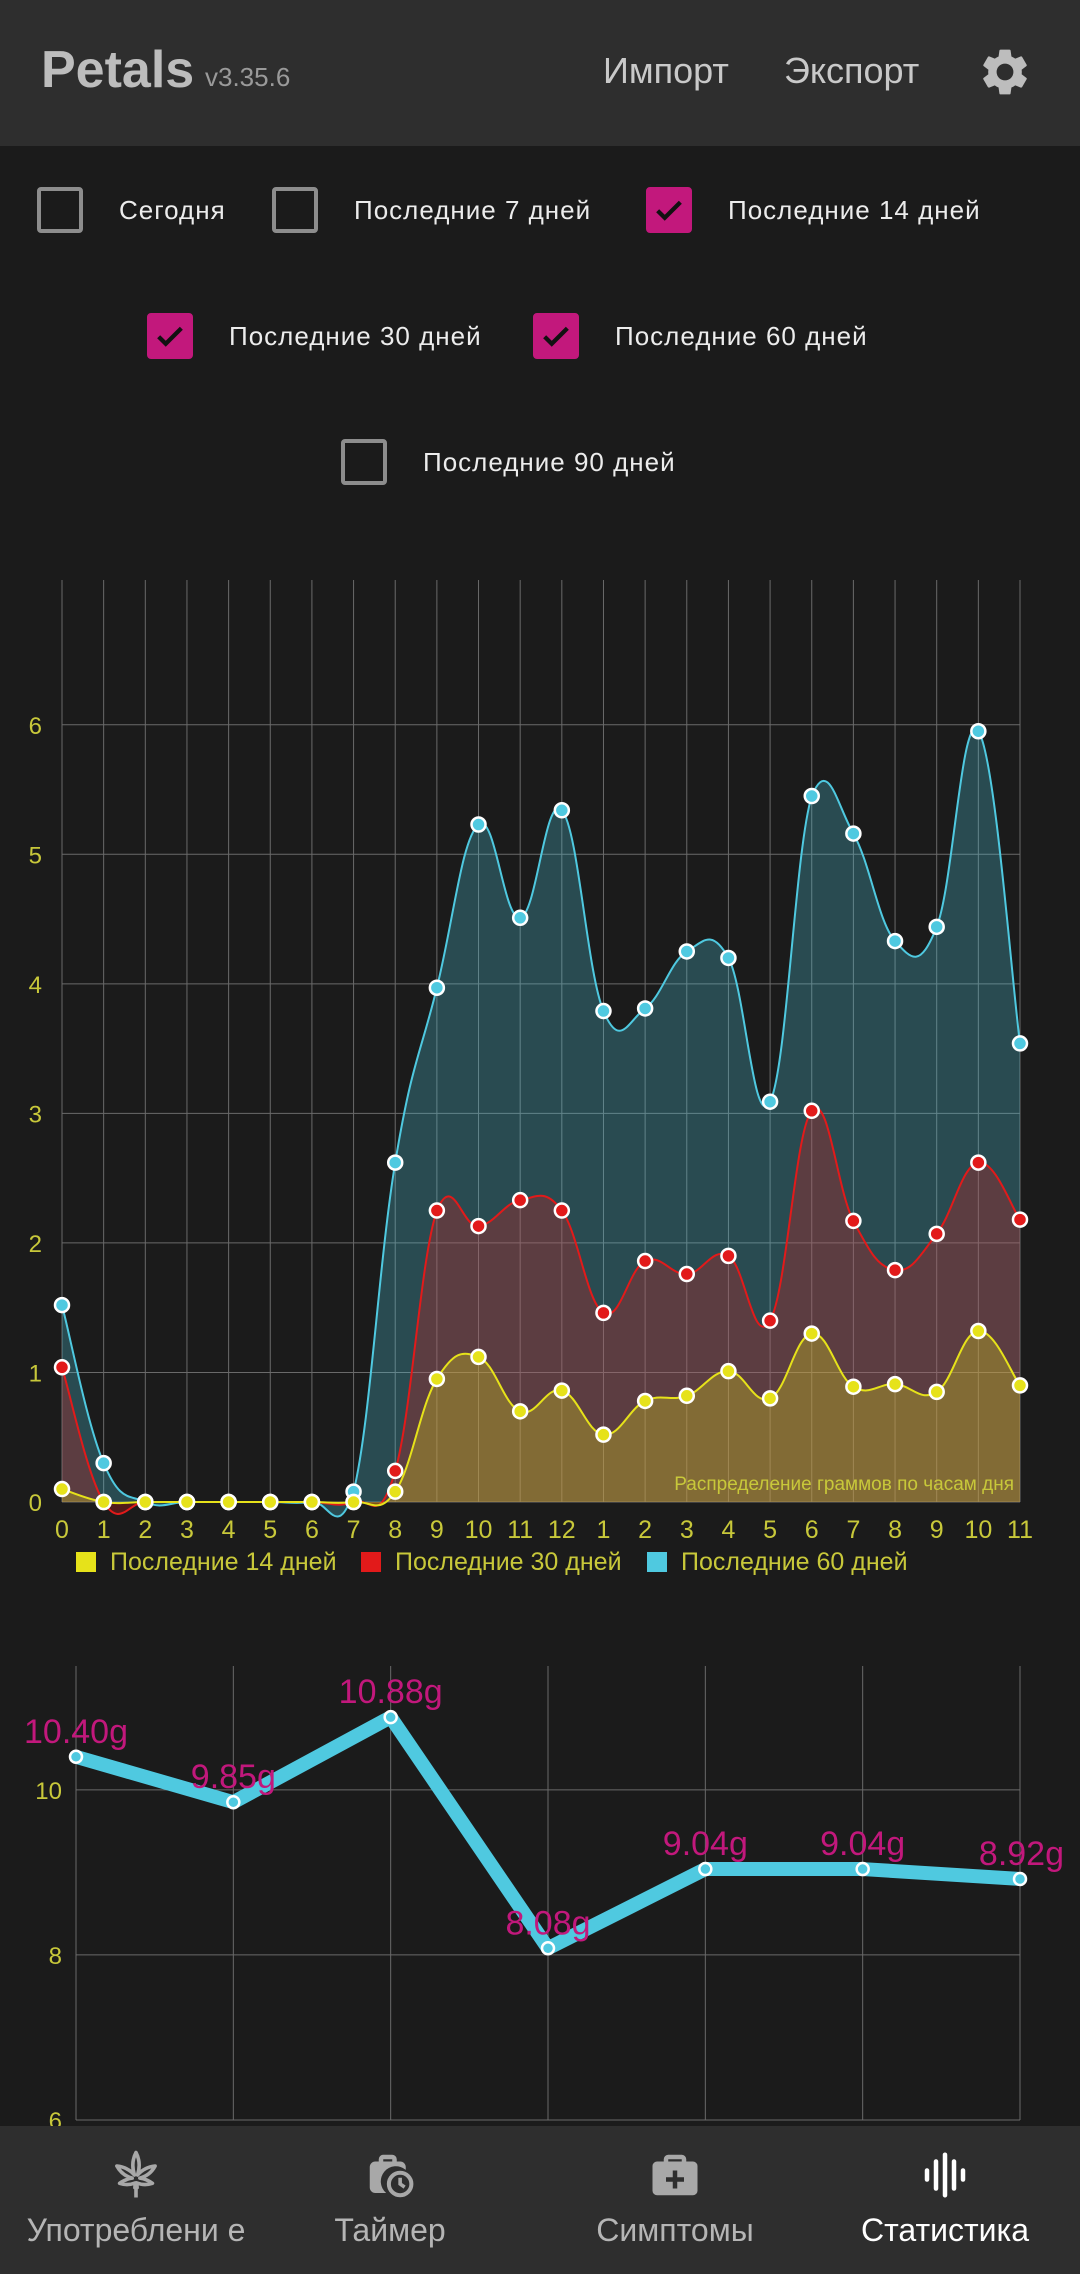  I want to click on nav-symptoms: Симптомы, so click(675, 2200).